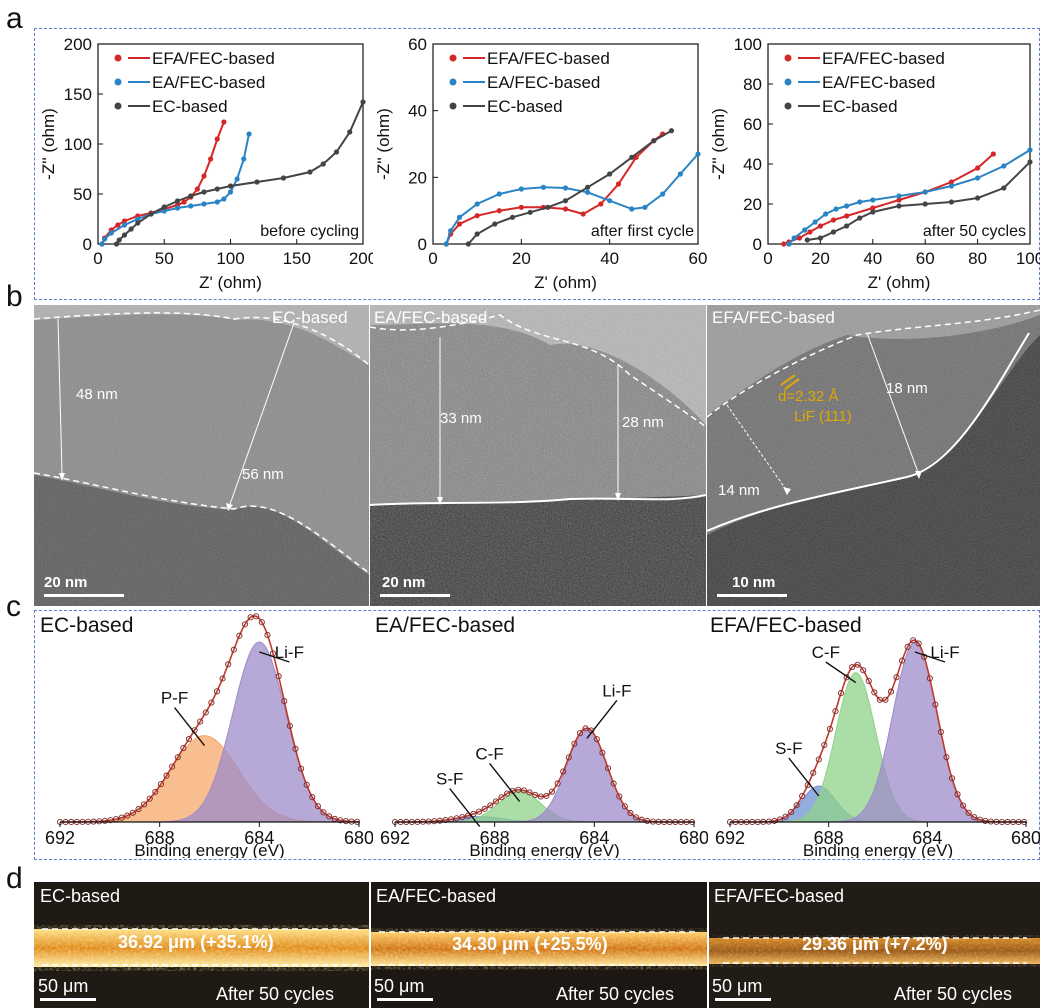 The height and width of the screenshot is (1008, 1044). What do you see at coordinates (230, 282) in the screenshot?
I see `x-axis-label: Z' (ohm)` at bounding box center [230, 282].